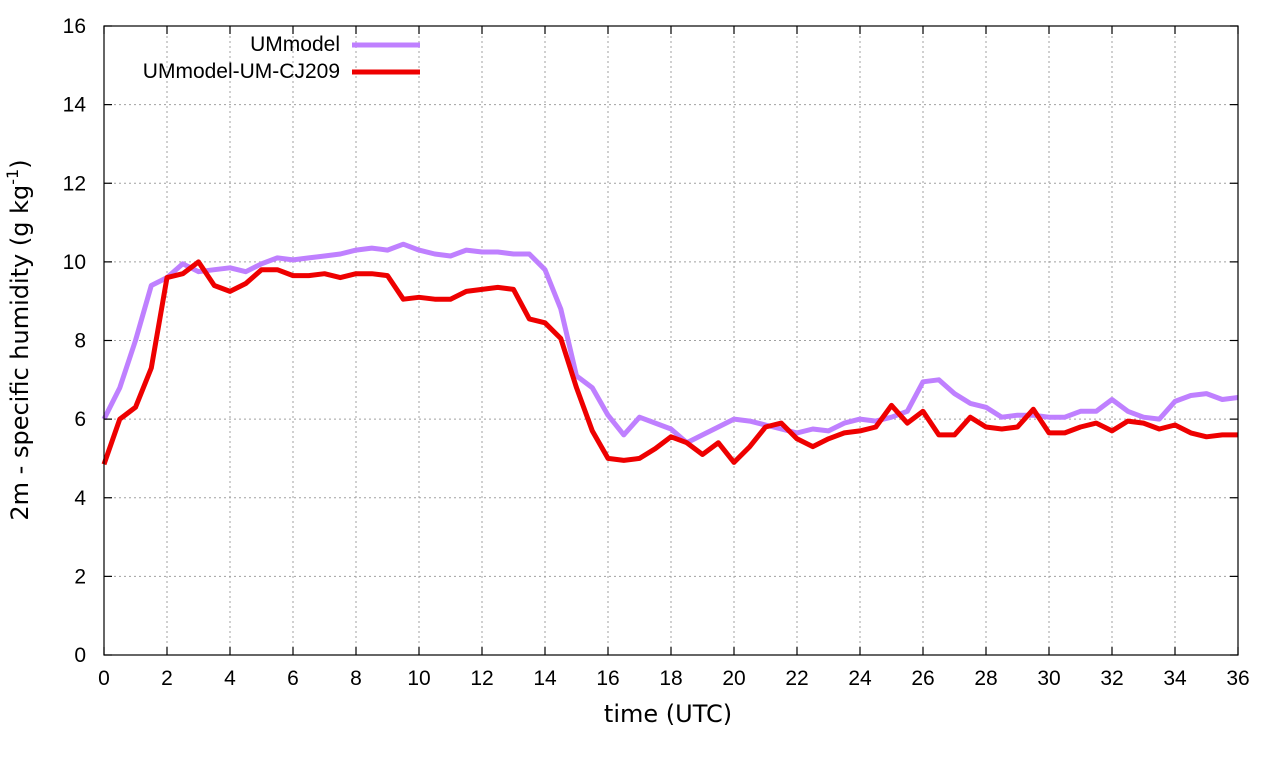 The height and width of the screenshot is (760, 1280). I want to click on y-tick-label: 8, so click(80, 341).